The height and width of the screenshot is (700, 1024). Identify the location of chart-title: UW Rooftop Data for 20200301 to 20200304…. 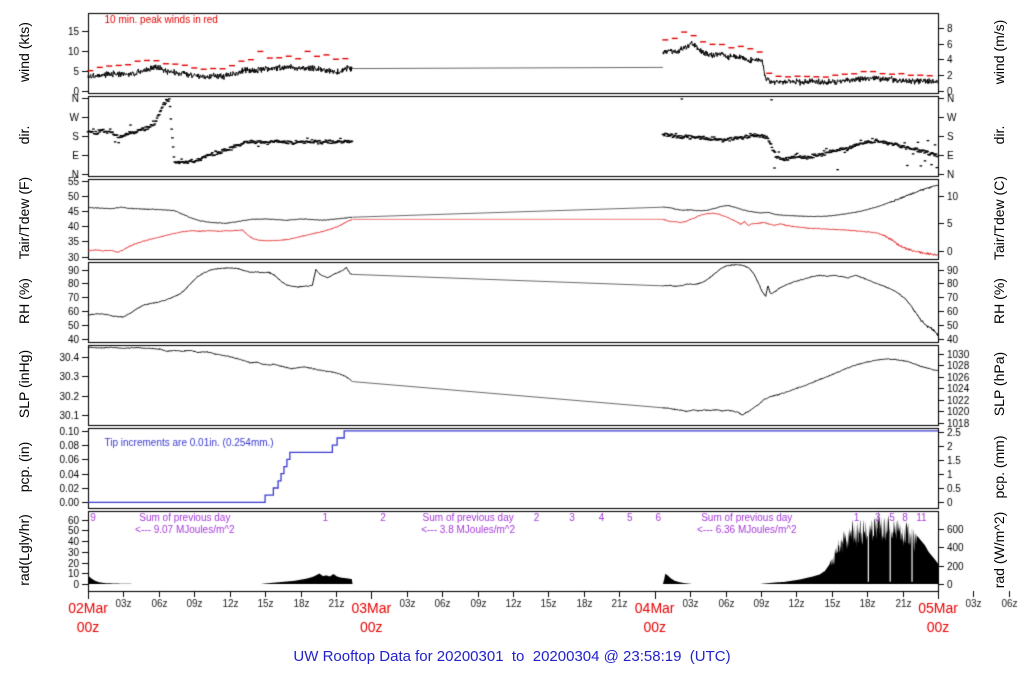
(512, 656).